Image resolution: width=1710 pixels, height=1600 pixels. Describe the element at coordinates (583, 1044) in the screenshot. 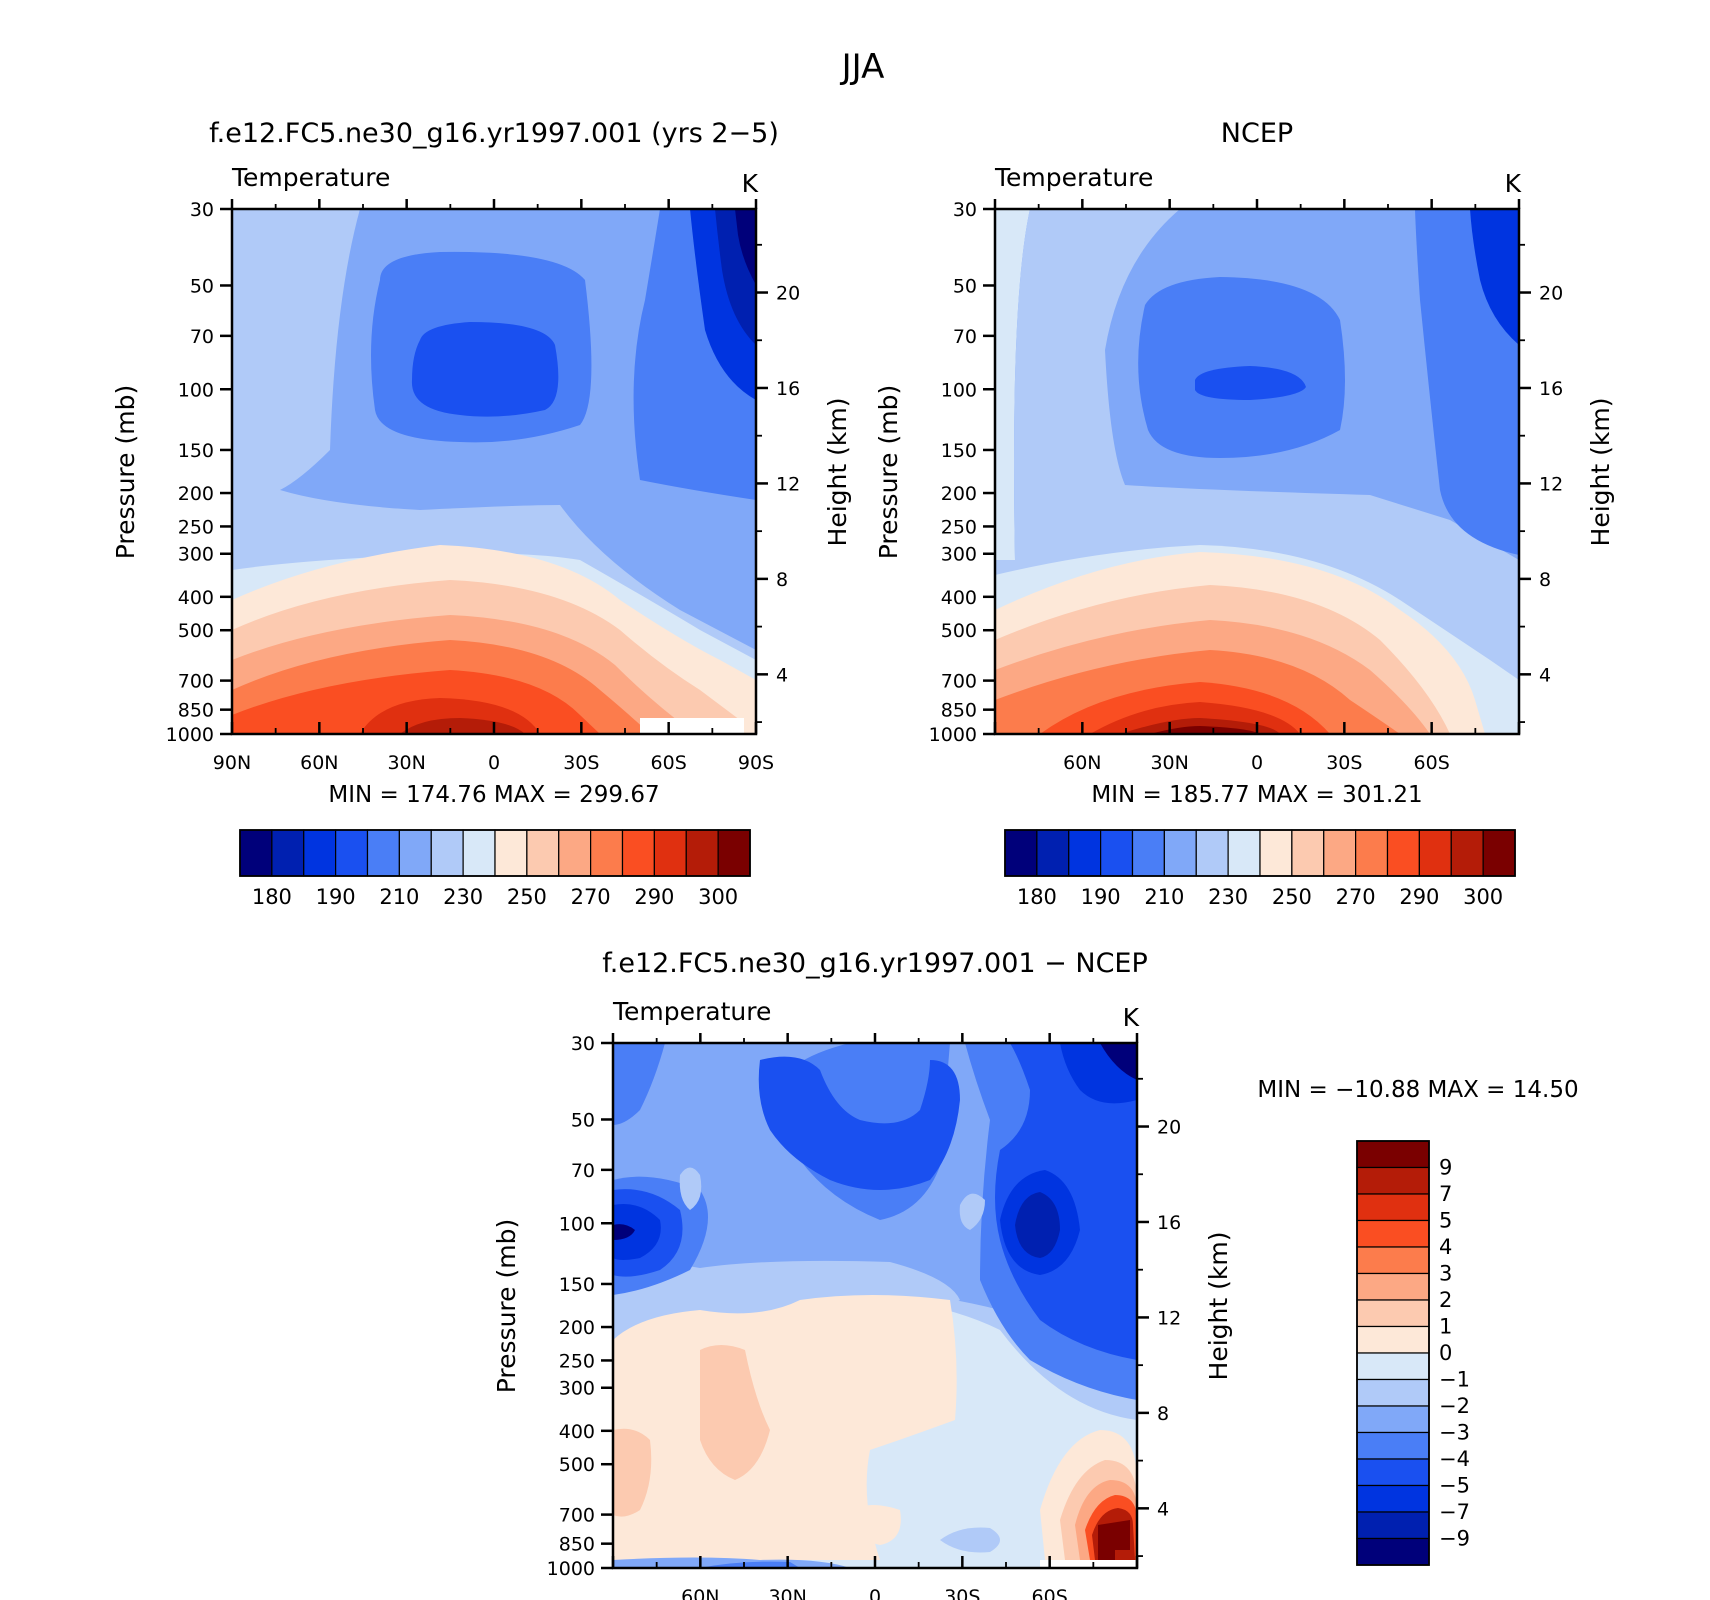

I see `y-tick-label: 30` at that location.